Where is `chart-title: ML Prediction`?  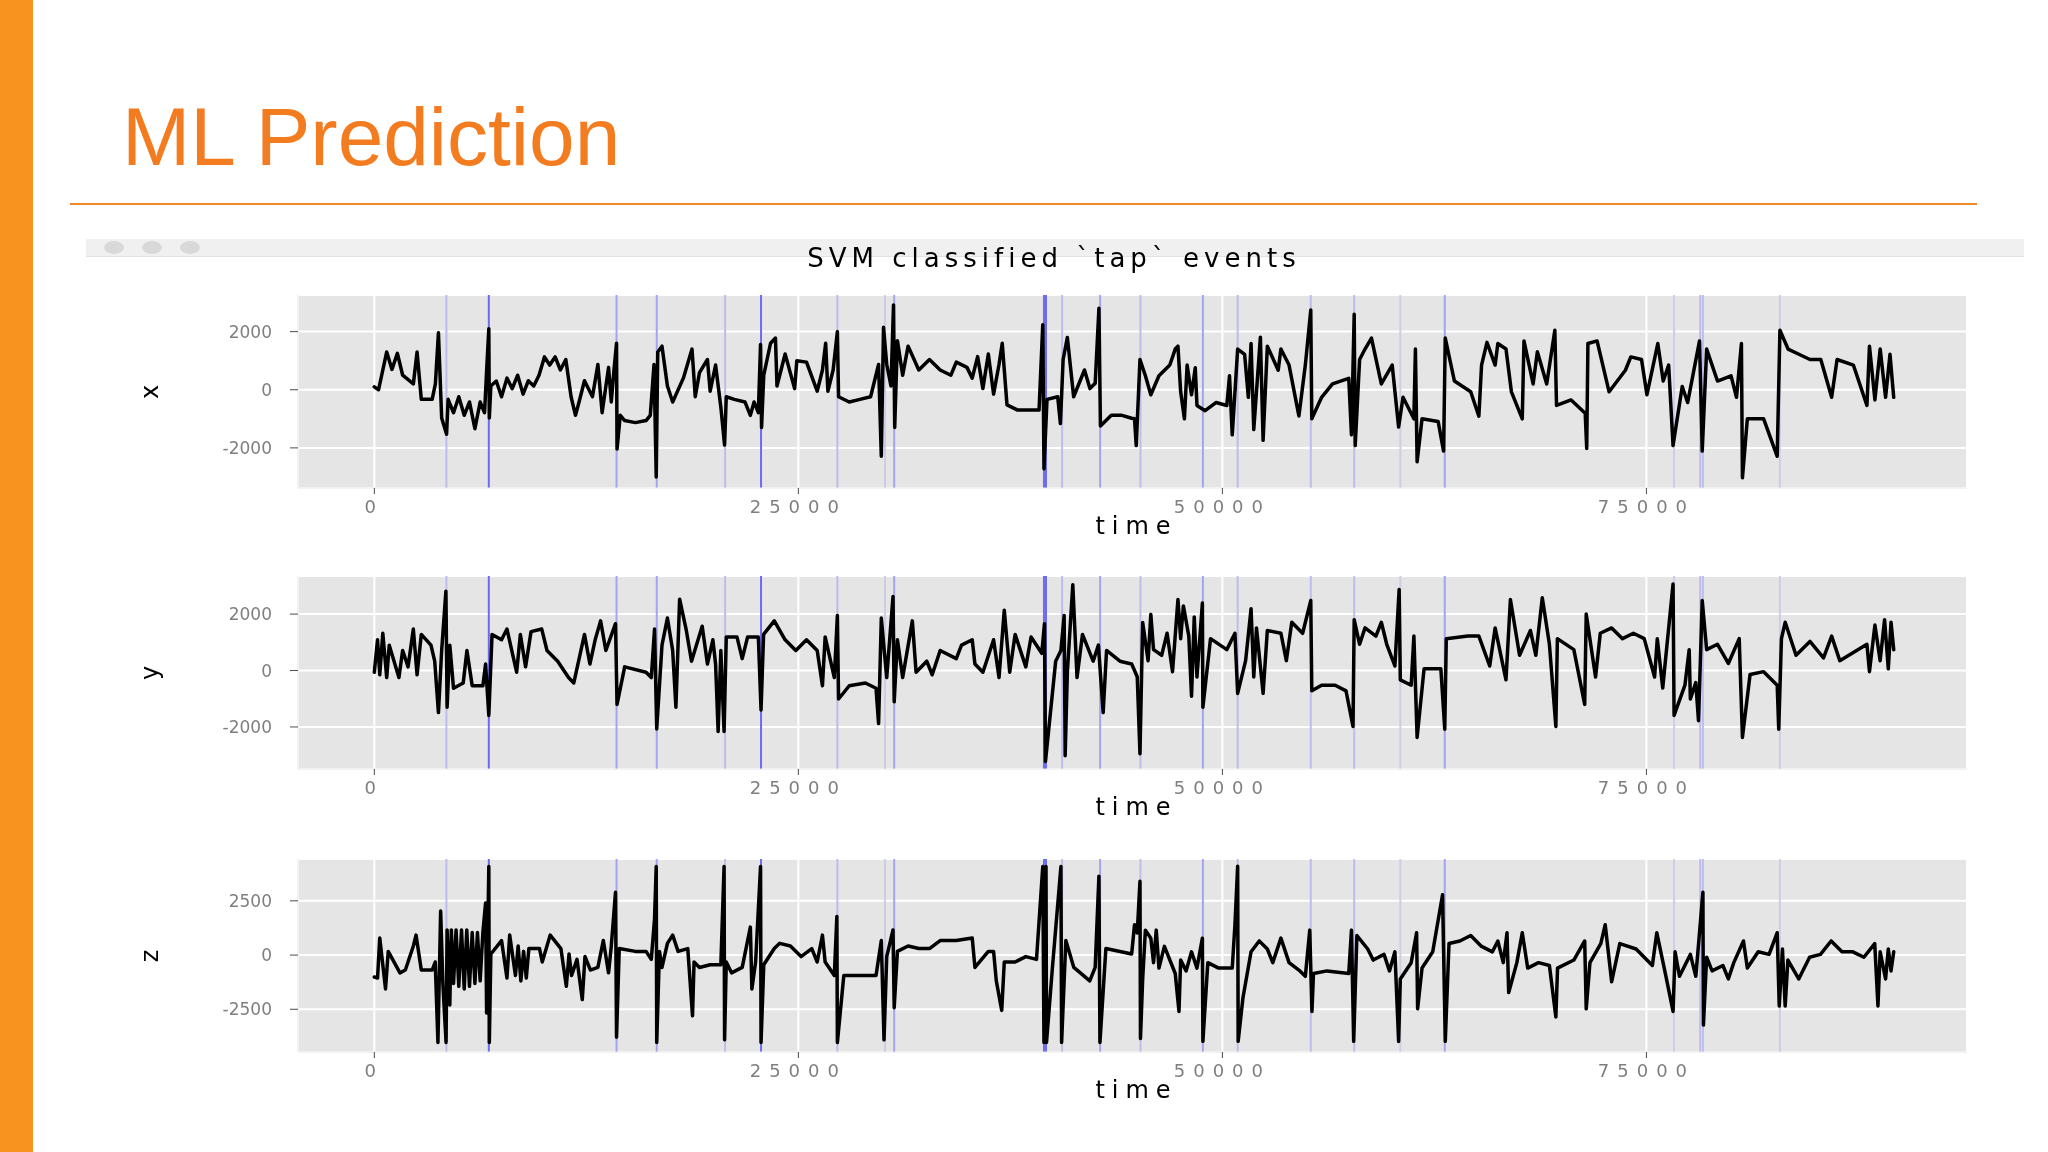 chart-title: ML Prediction is located at coordinates (371, 136).